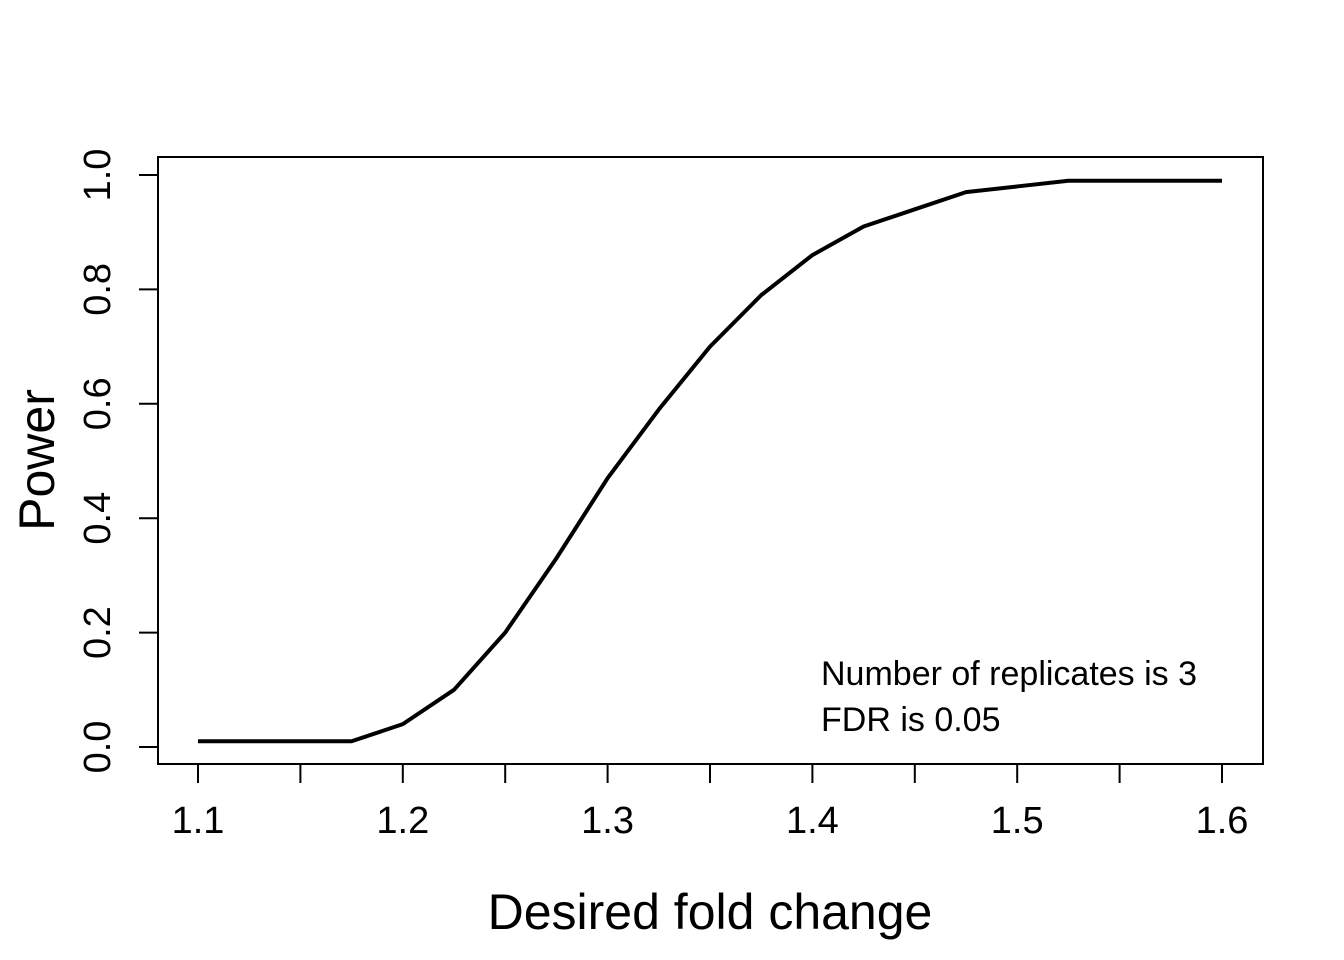 The width and height of the screenshot is (1344, 960). I want to click on x-tick-label: 1.5, so click(1017, 821).